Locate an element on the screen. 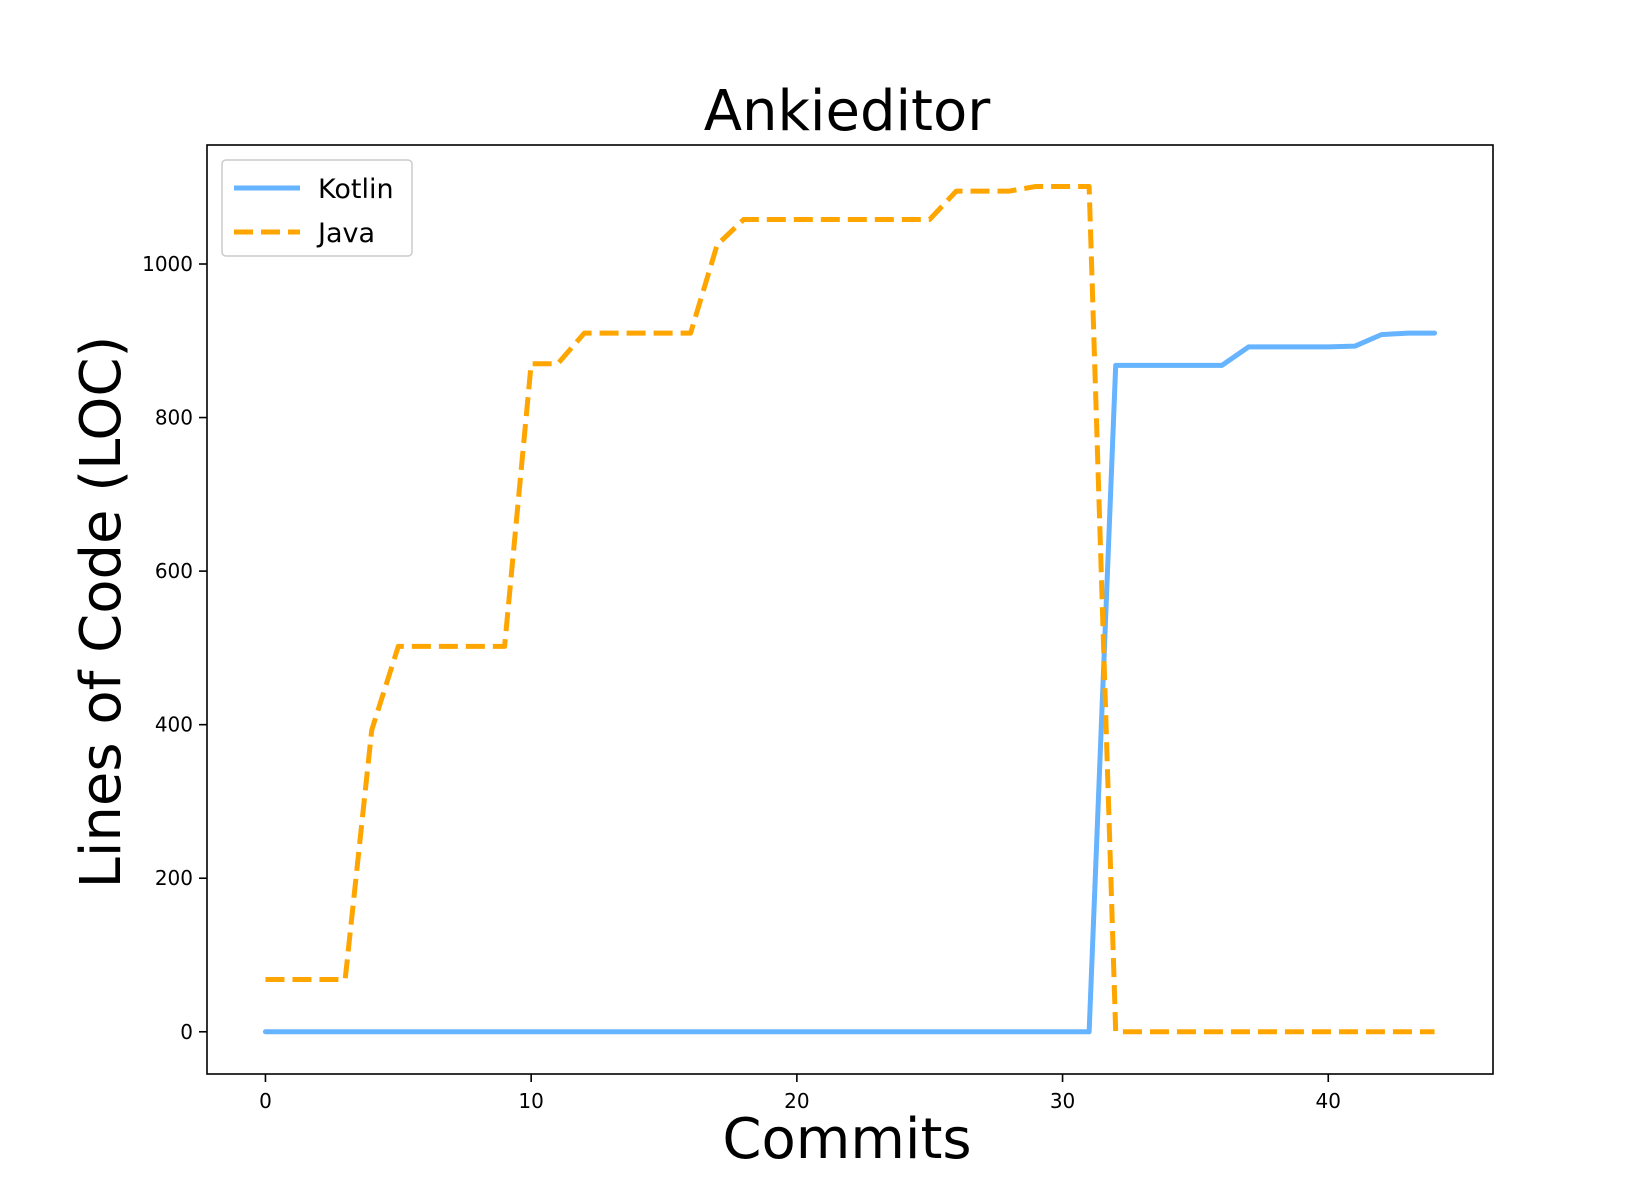  y-tick-label: 600 is located at coordinates (174, 571).